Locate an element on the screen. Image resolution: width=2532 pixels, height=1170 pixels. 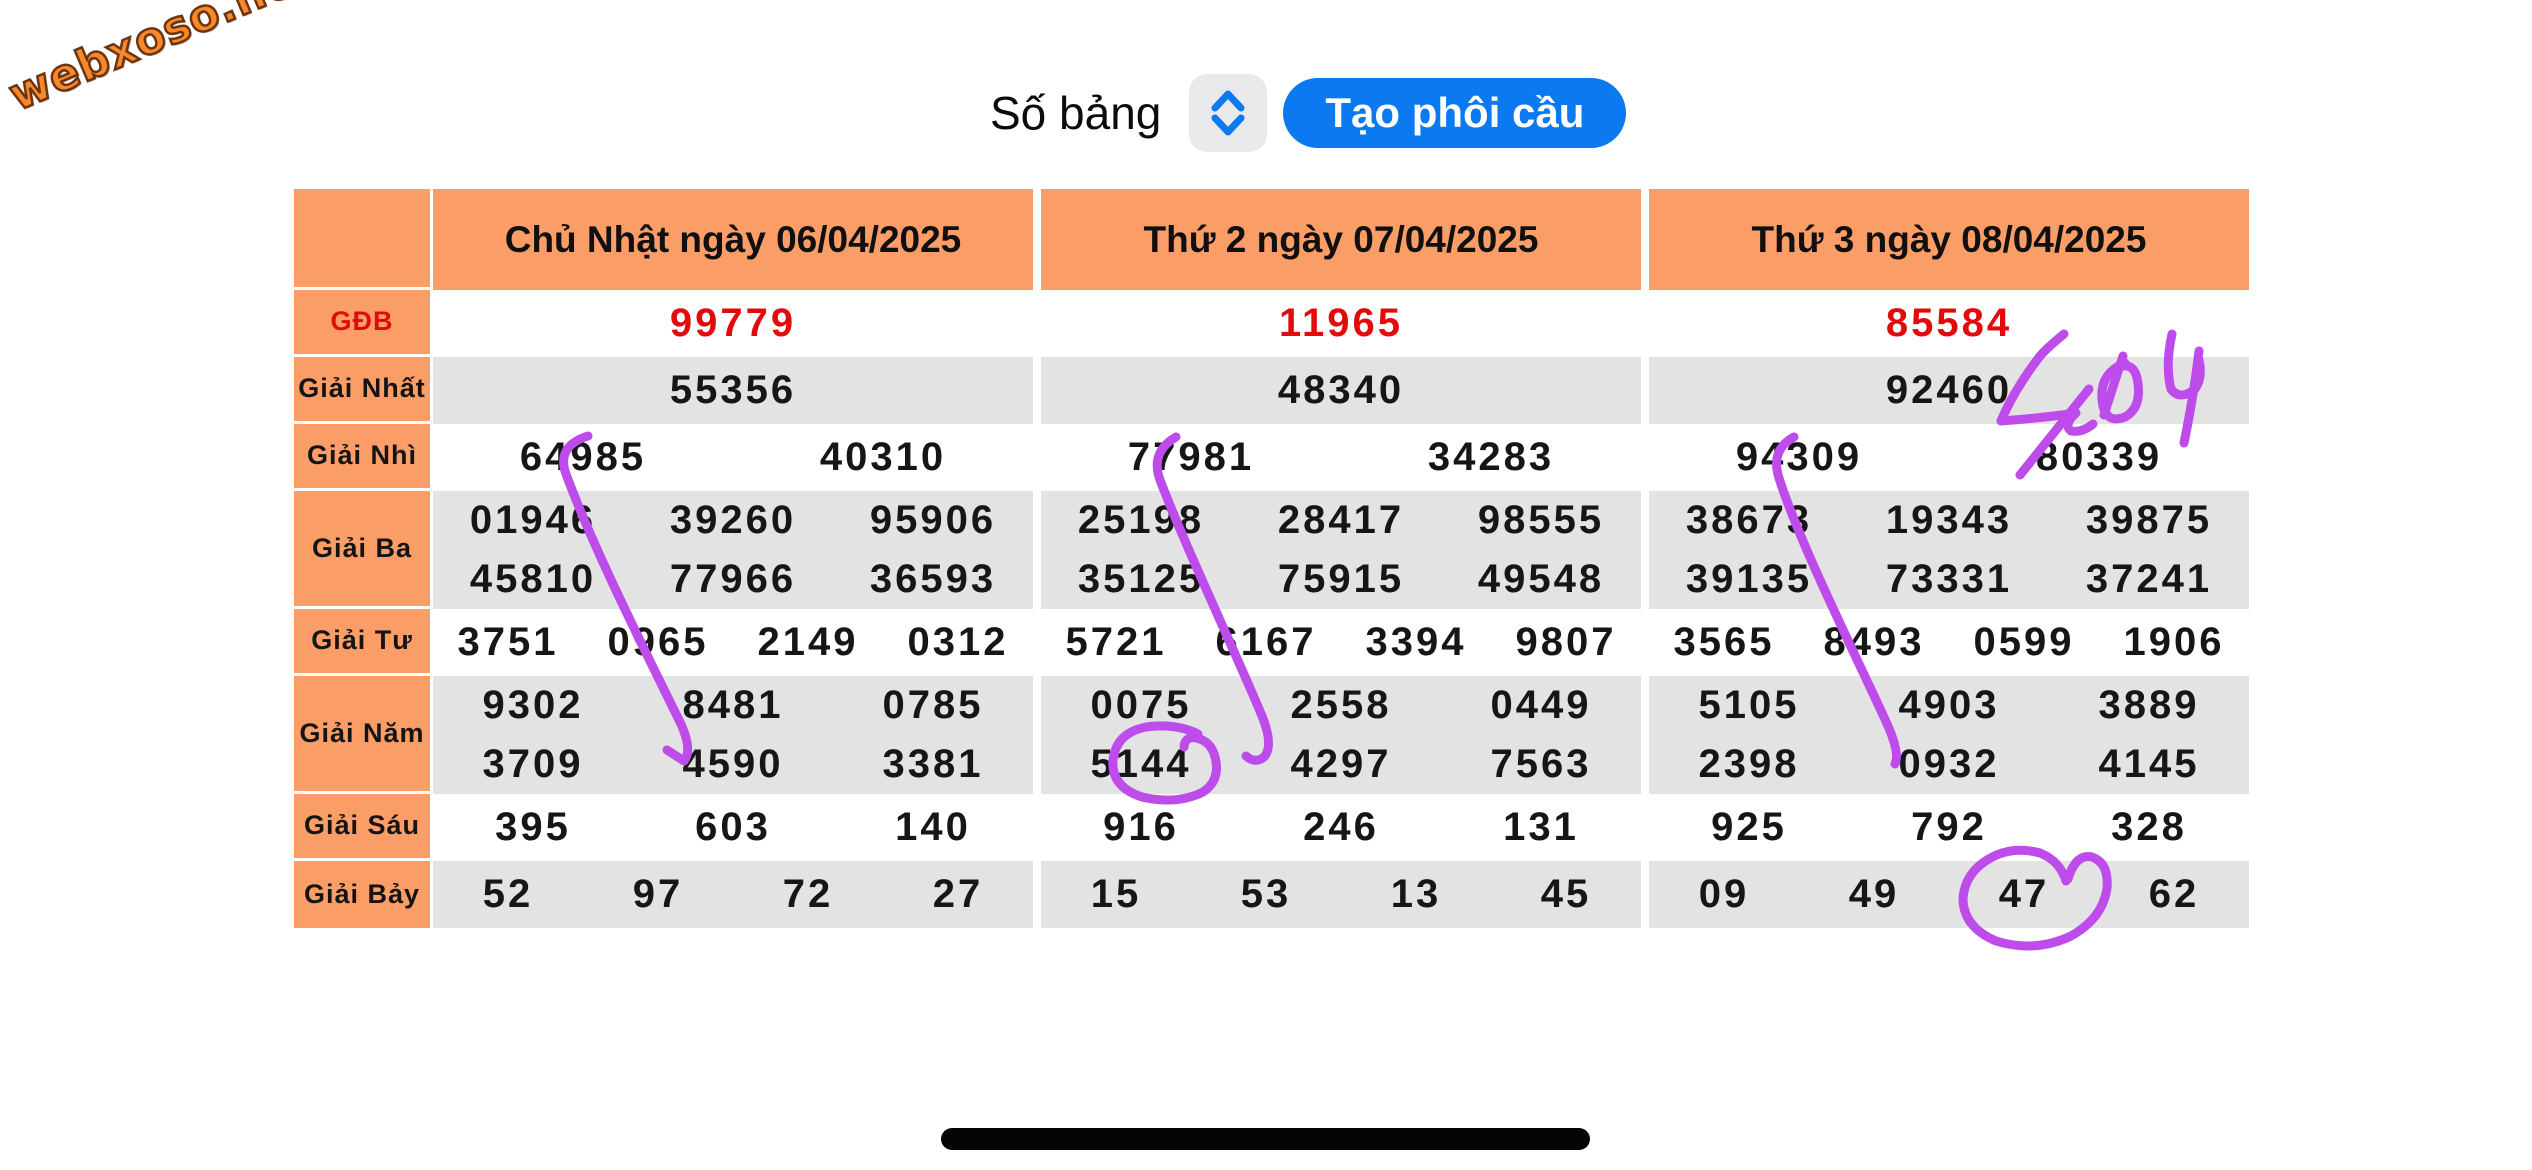
prize-value: 94309 is located at coordinates (1799, 457).